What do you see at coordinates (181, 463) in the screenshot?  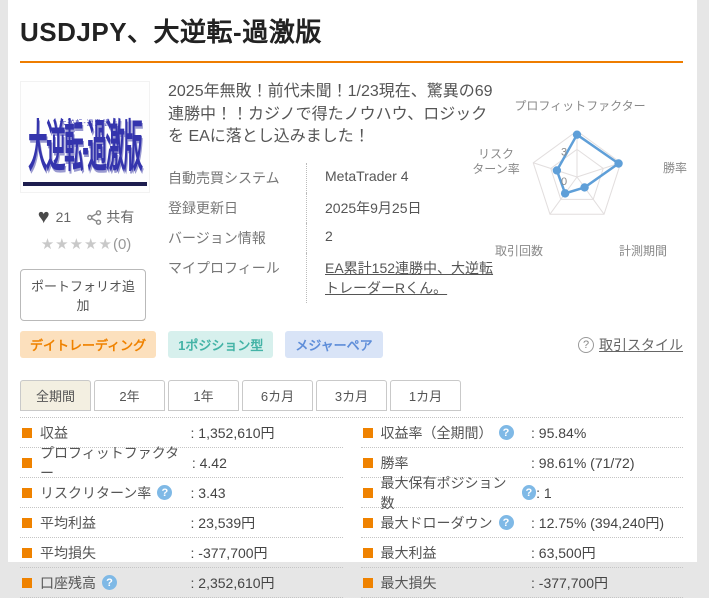 I see `stat-row-profit-factor: プロフィットファクター? : 4.42` at bounding box center [181, 463].